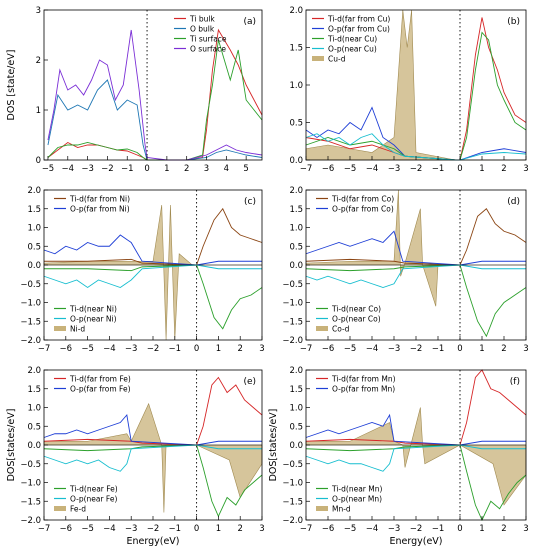 Image resolution: width=536 pixels, height=550 pixels. Describe the element at coordinates (100, 209) in the screenshot. I see `legend-entry: O-p(far from Ni)` at that location.